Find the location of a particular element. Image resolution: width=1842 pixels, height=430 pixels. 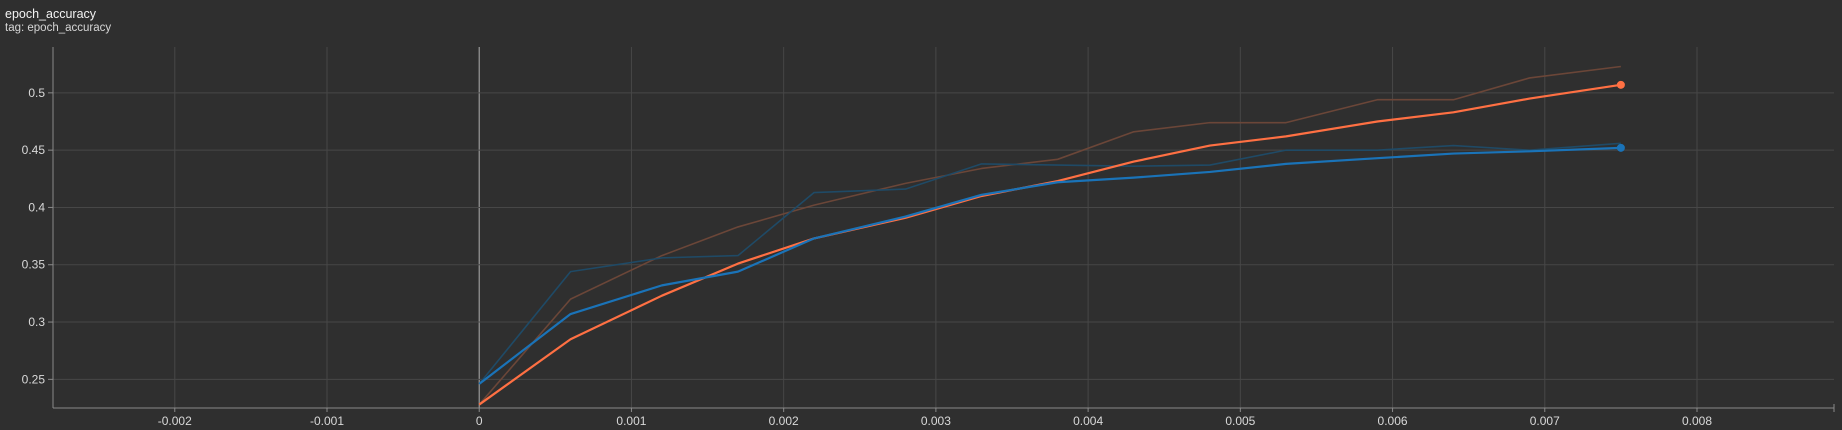

x-tick-label: 0.005 is located at coordinates (1240, 421).